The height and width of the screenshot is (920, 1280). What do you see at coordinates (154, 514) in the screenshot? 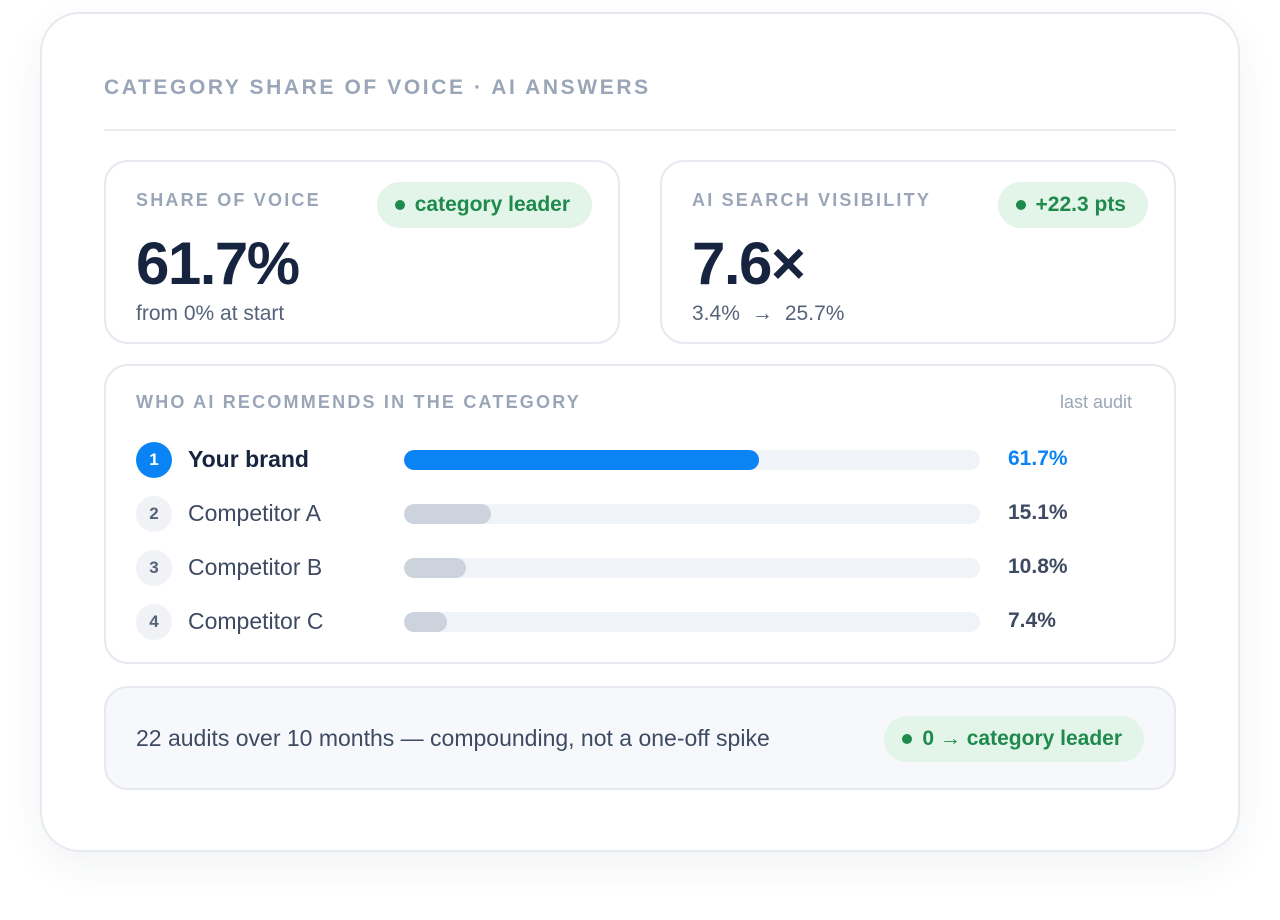
I see `rank-badge: 2` at bounding box center [154, 514].